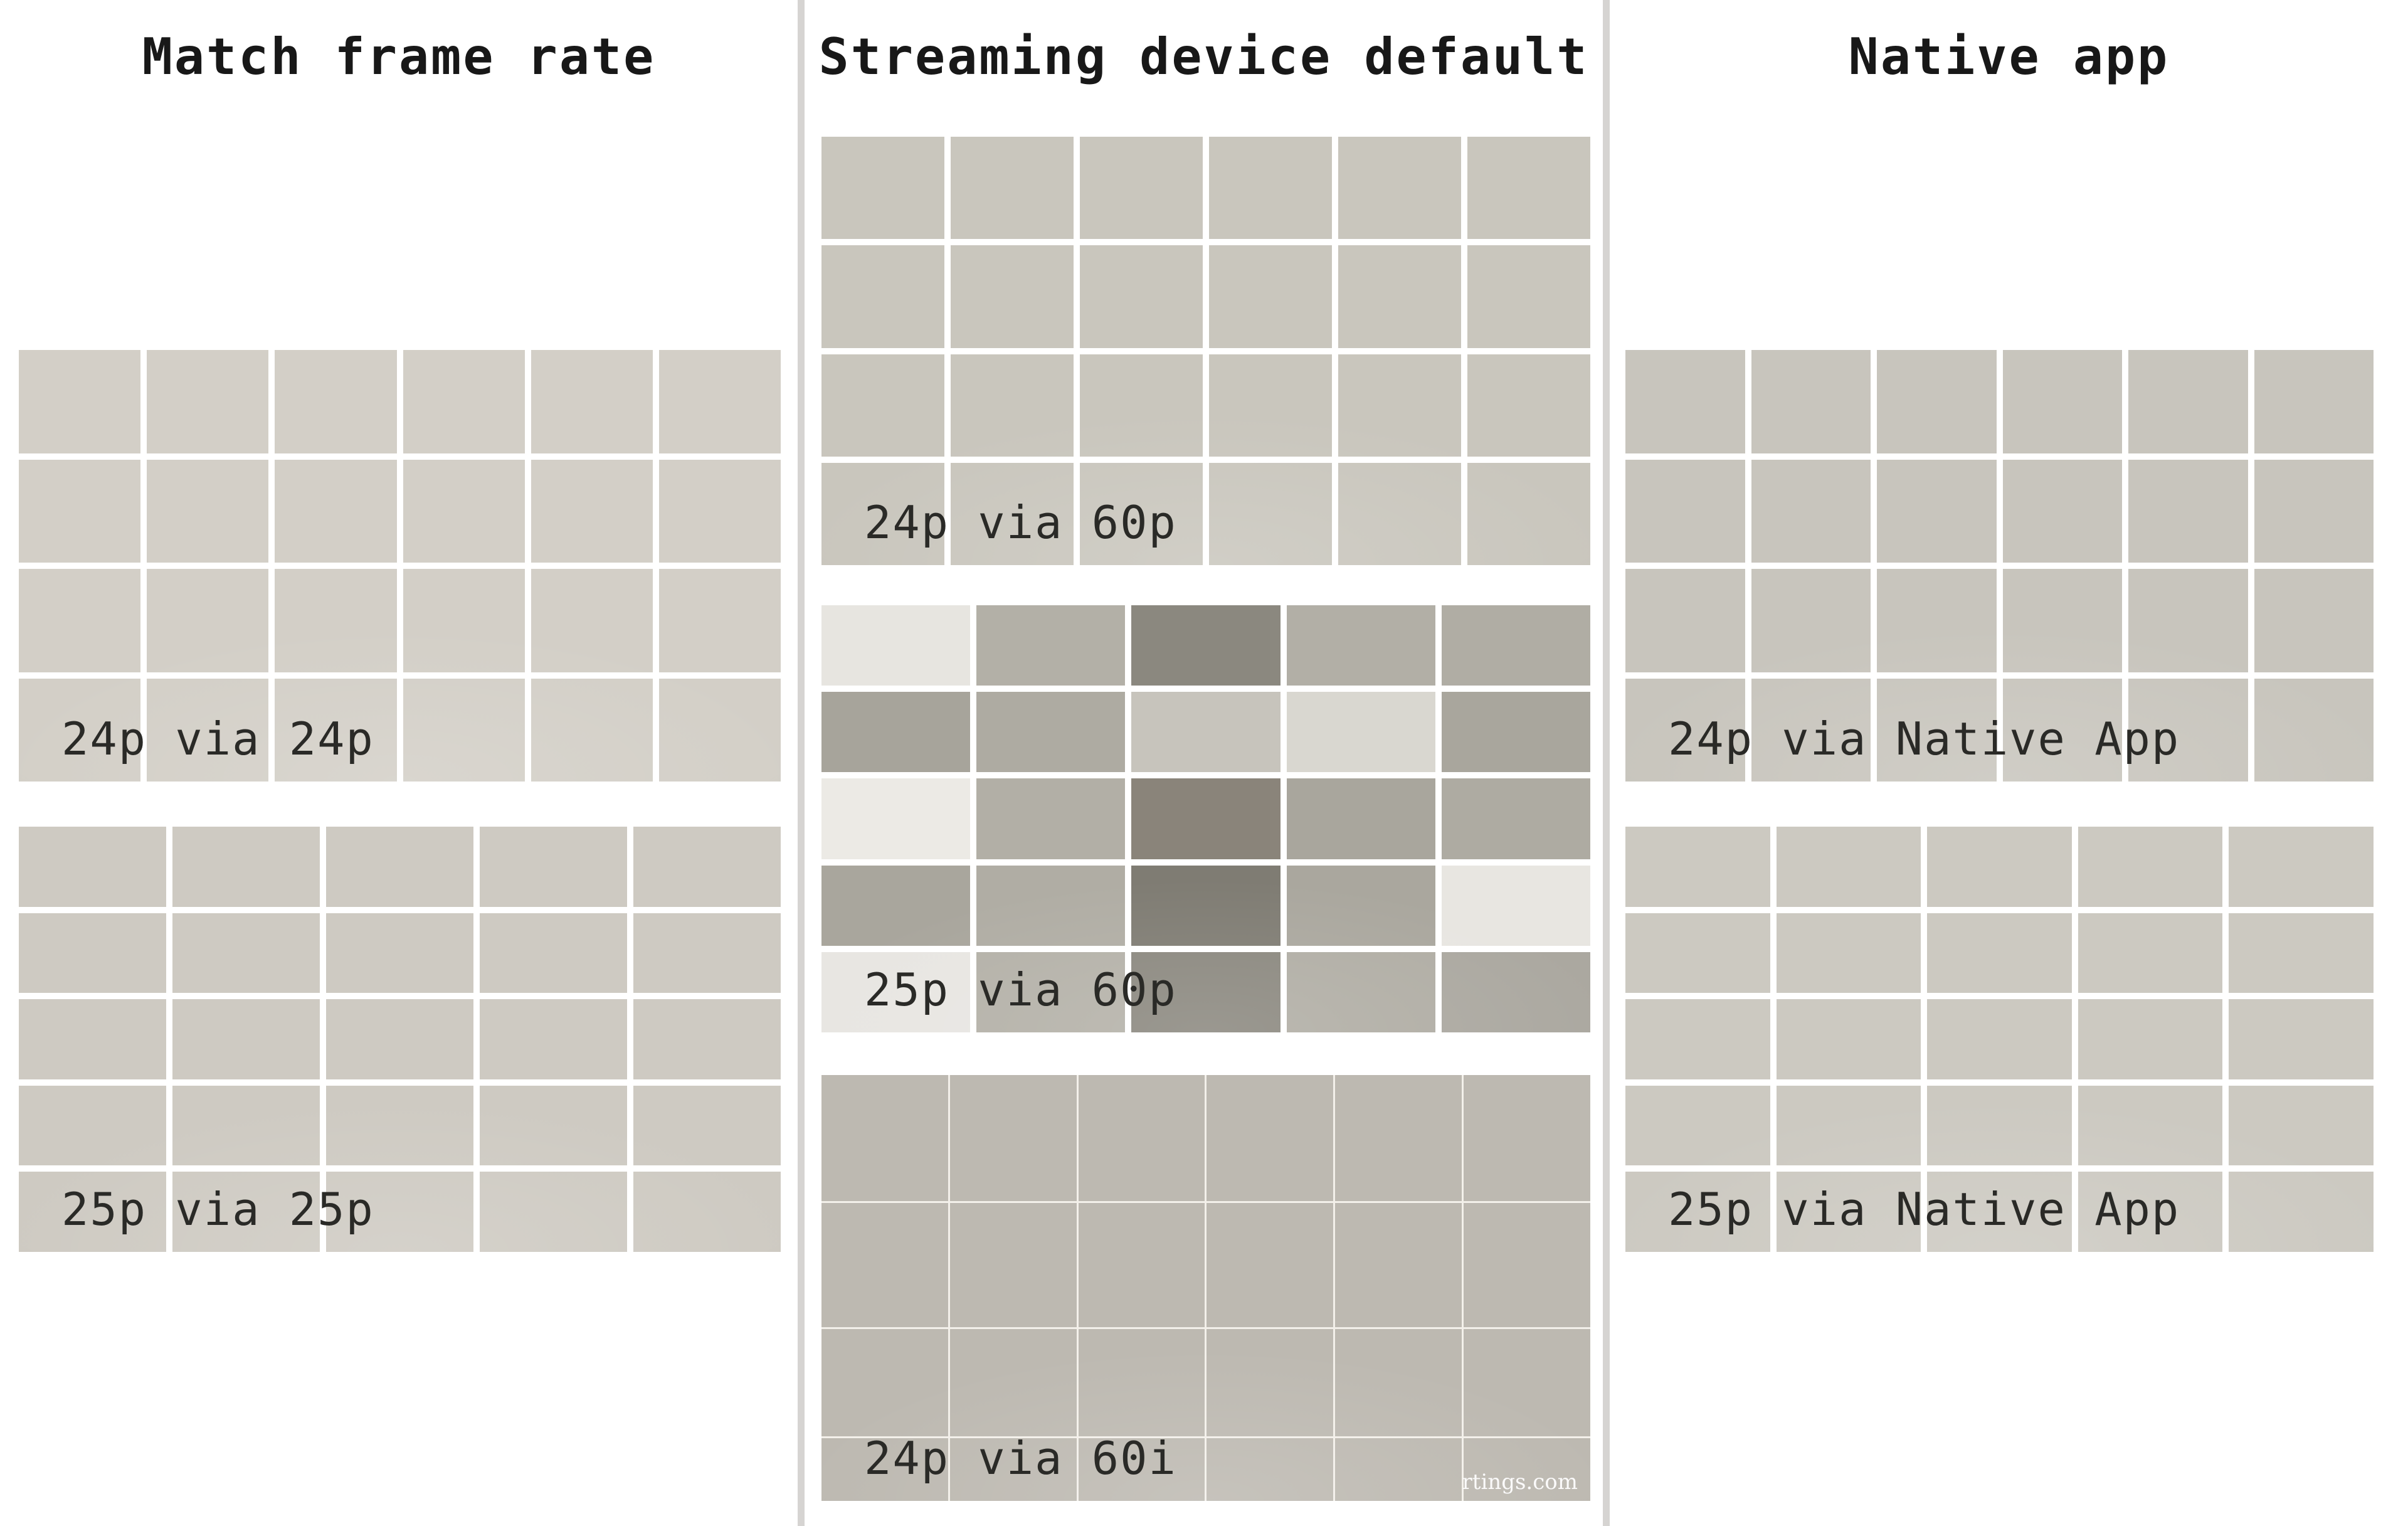 Image resolution: width=2408 pixels, height=1526 pixels. I want to click on panel-24p-via-60i: 24p via 60i rtings.com, so click(1205, 1288).